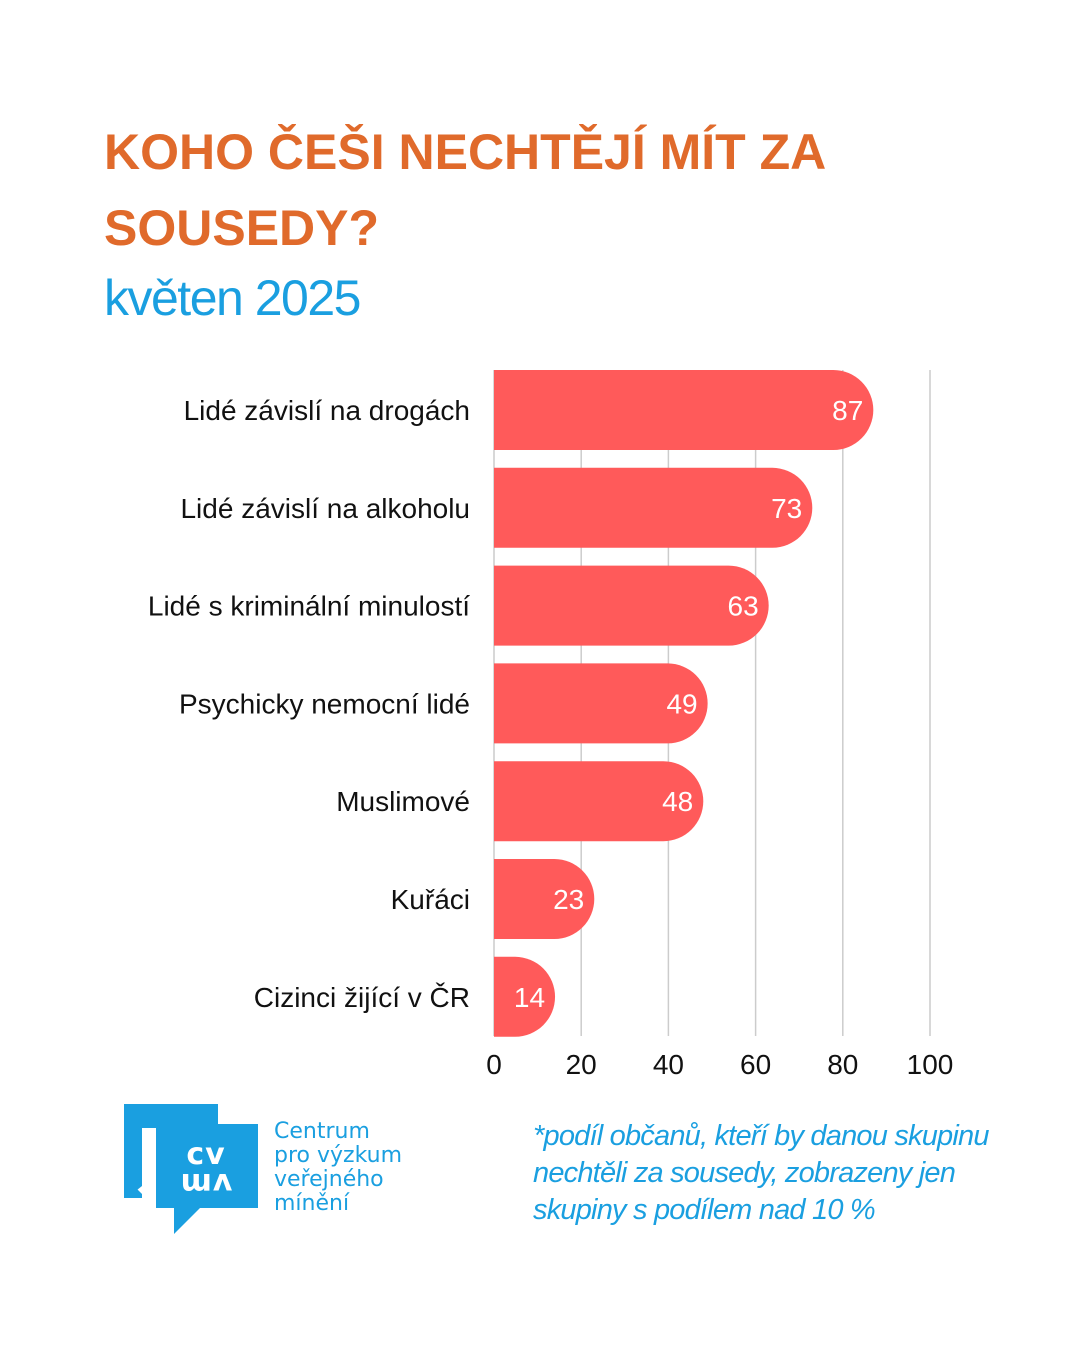  I want to click on logo-line: pro výzkum, so click(338, 1155).